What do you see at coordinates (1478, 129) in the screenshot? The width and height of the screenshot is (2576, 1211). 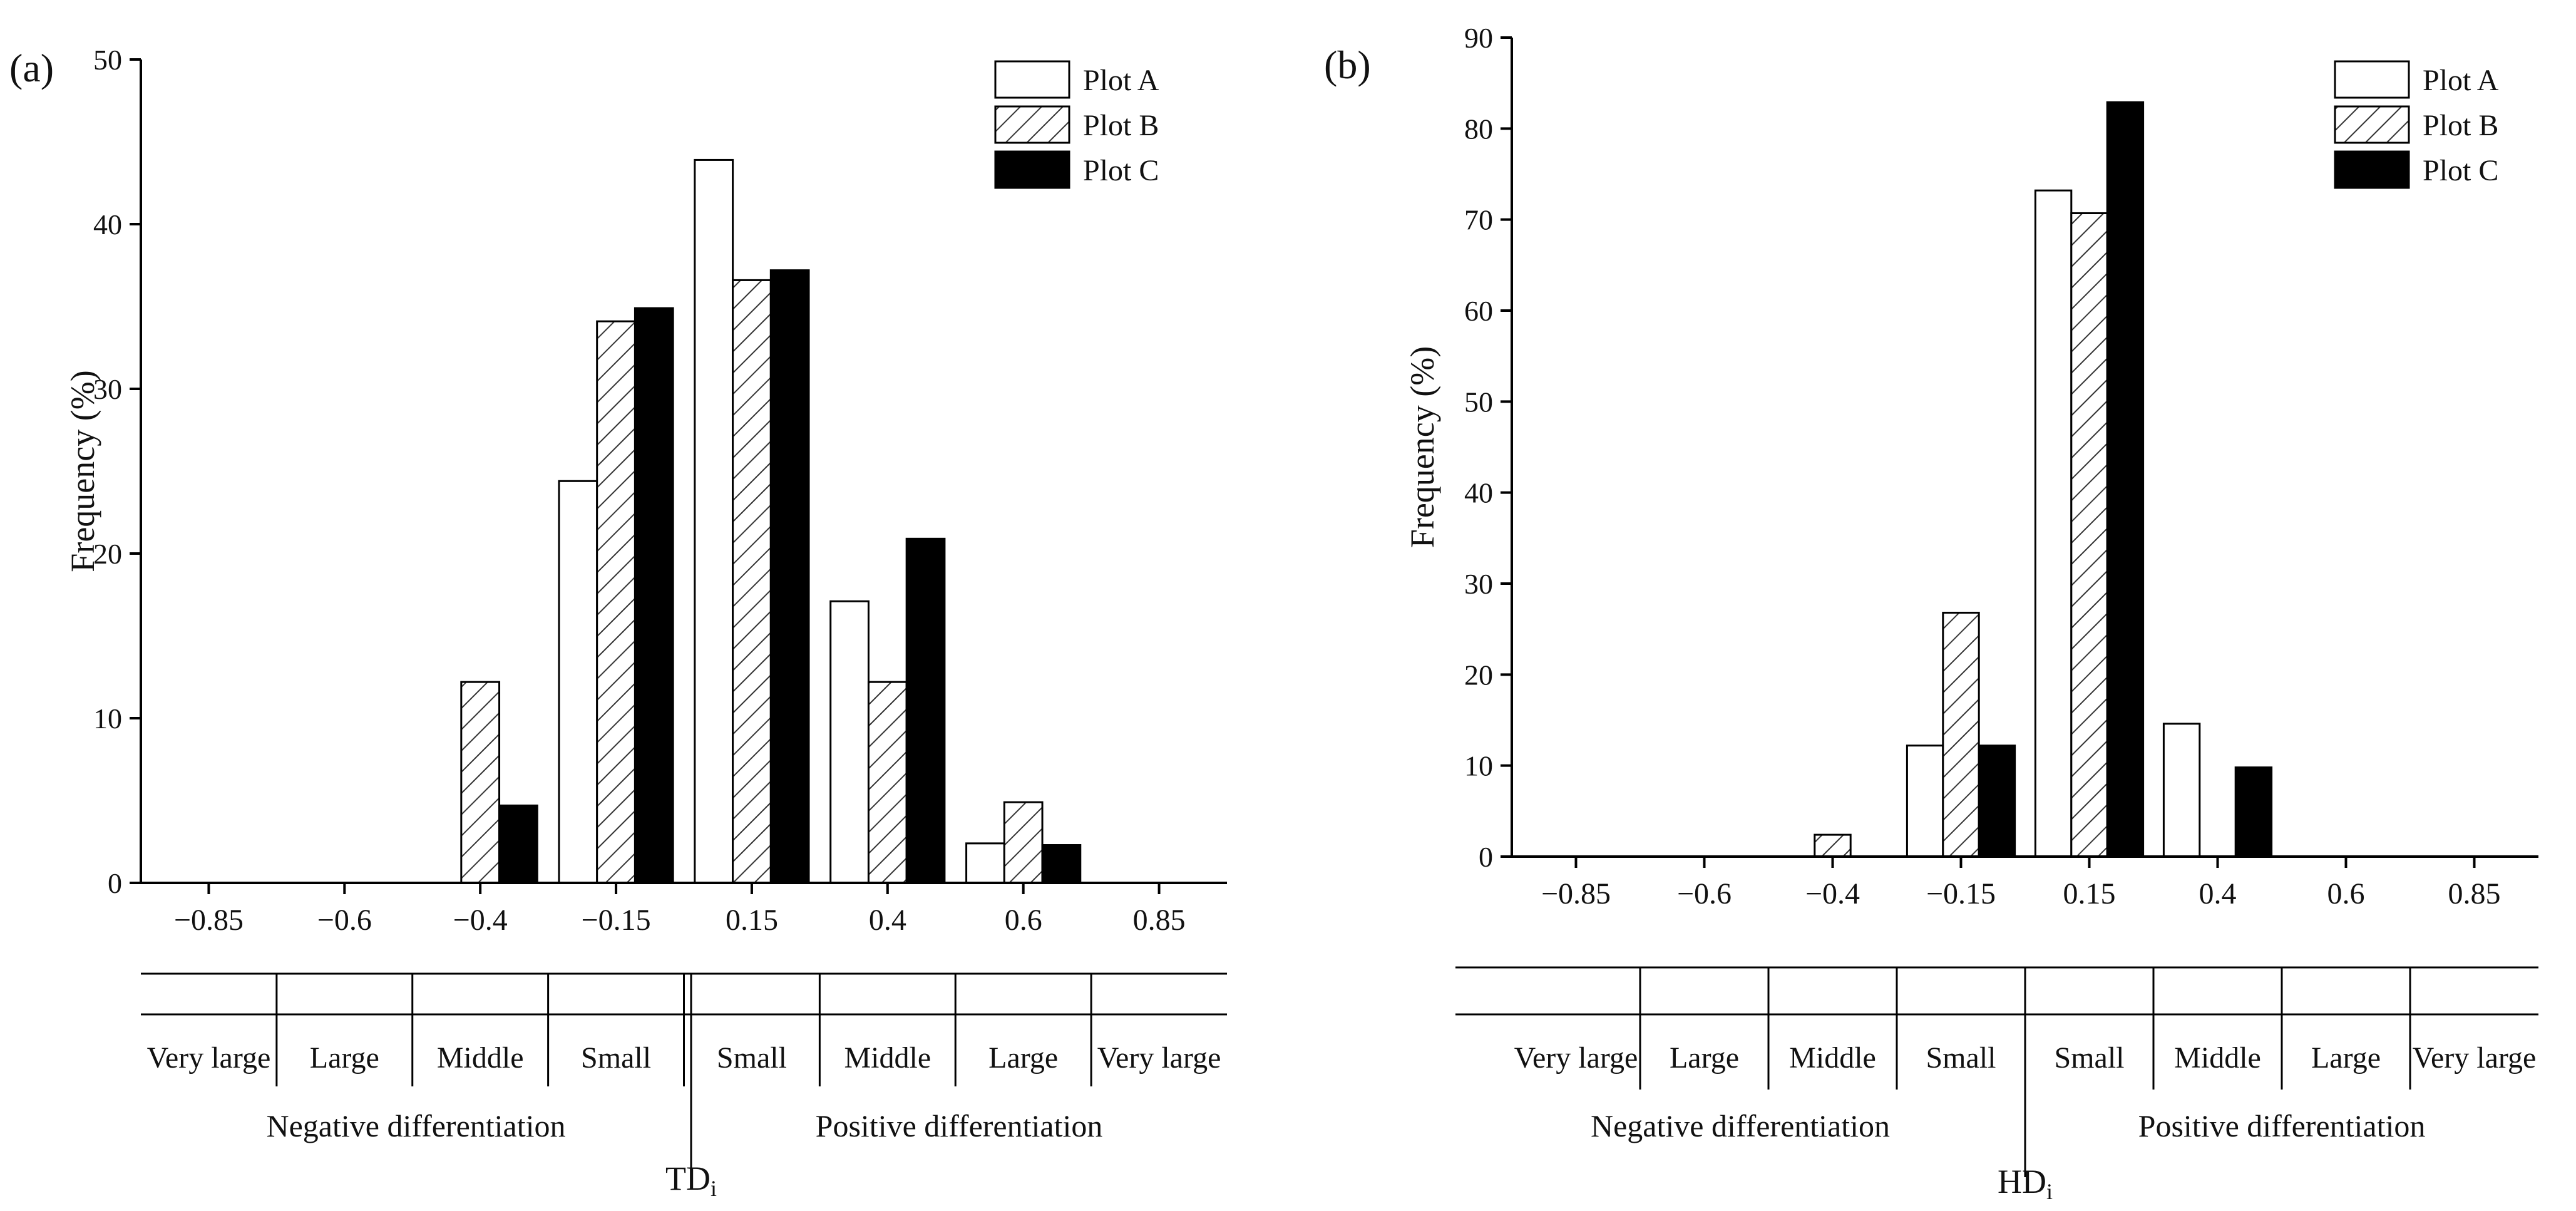 I see `y-tick-label: 80` at bounding box center [1478, 129].